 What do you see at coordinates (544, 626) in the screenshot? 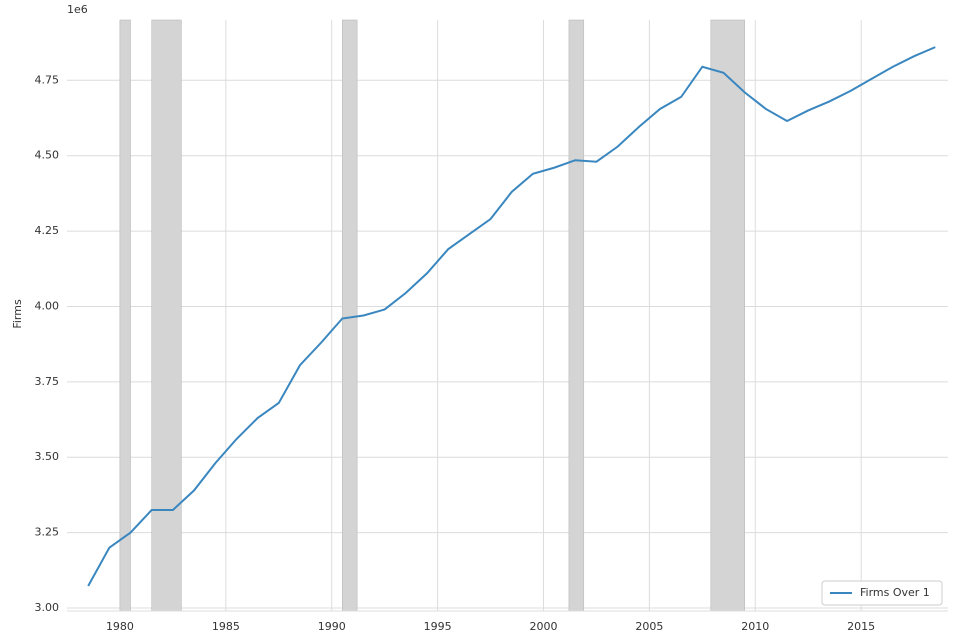
I see `x-tick-label: 2000` at bounding box center [544, 626].